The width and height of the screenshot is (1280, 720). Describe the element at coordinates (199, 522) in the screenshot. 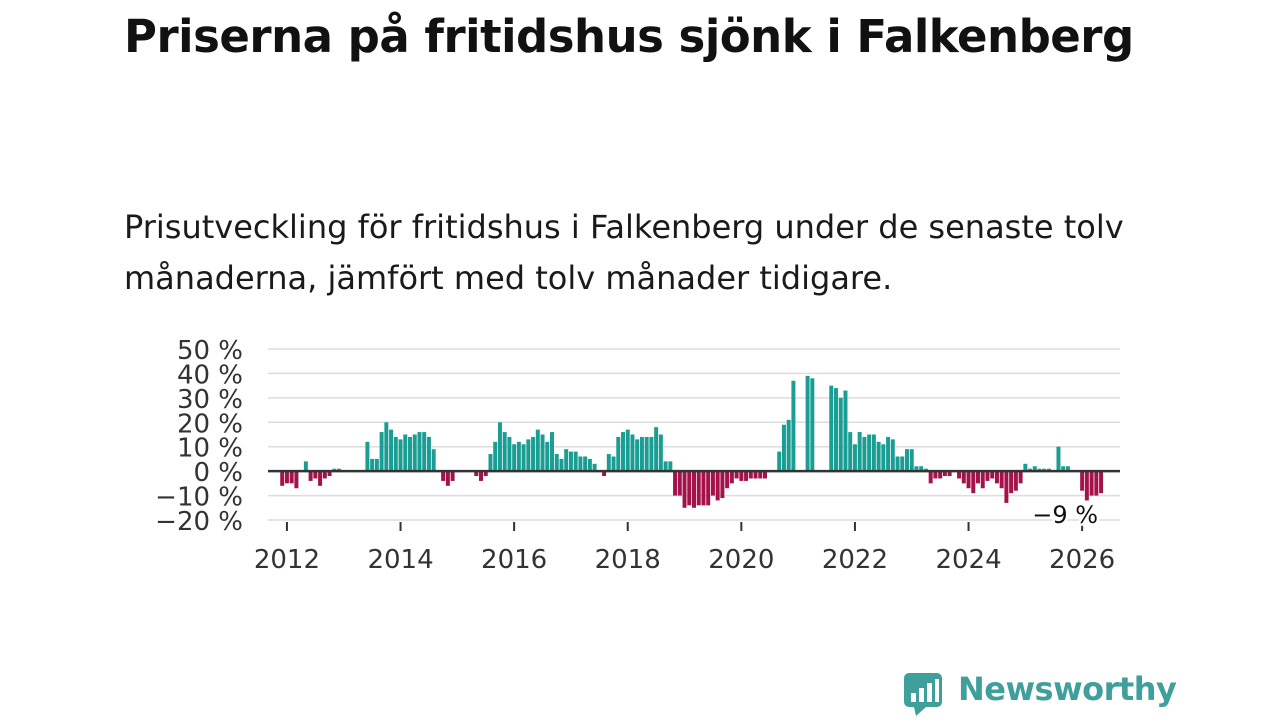

I see `y-tick-label: −20 %` at that location.